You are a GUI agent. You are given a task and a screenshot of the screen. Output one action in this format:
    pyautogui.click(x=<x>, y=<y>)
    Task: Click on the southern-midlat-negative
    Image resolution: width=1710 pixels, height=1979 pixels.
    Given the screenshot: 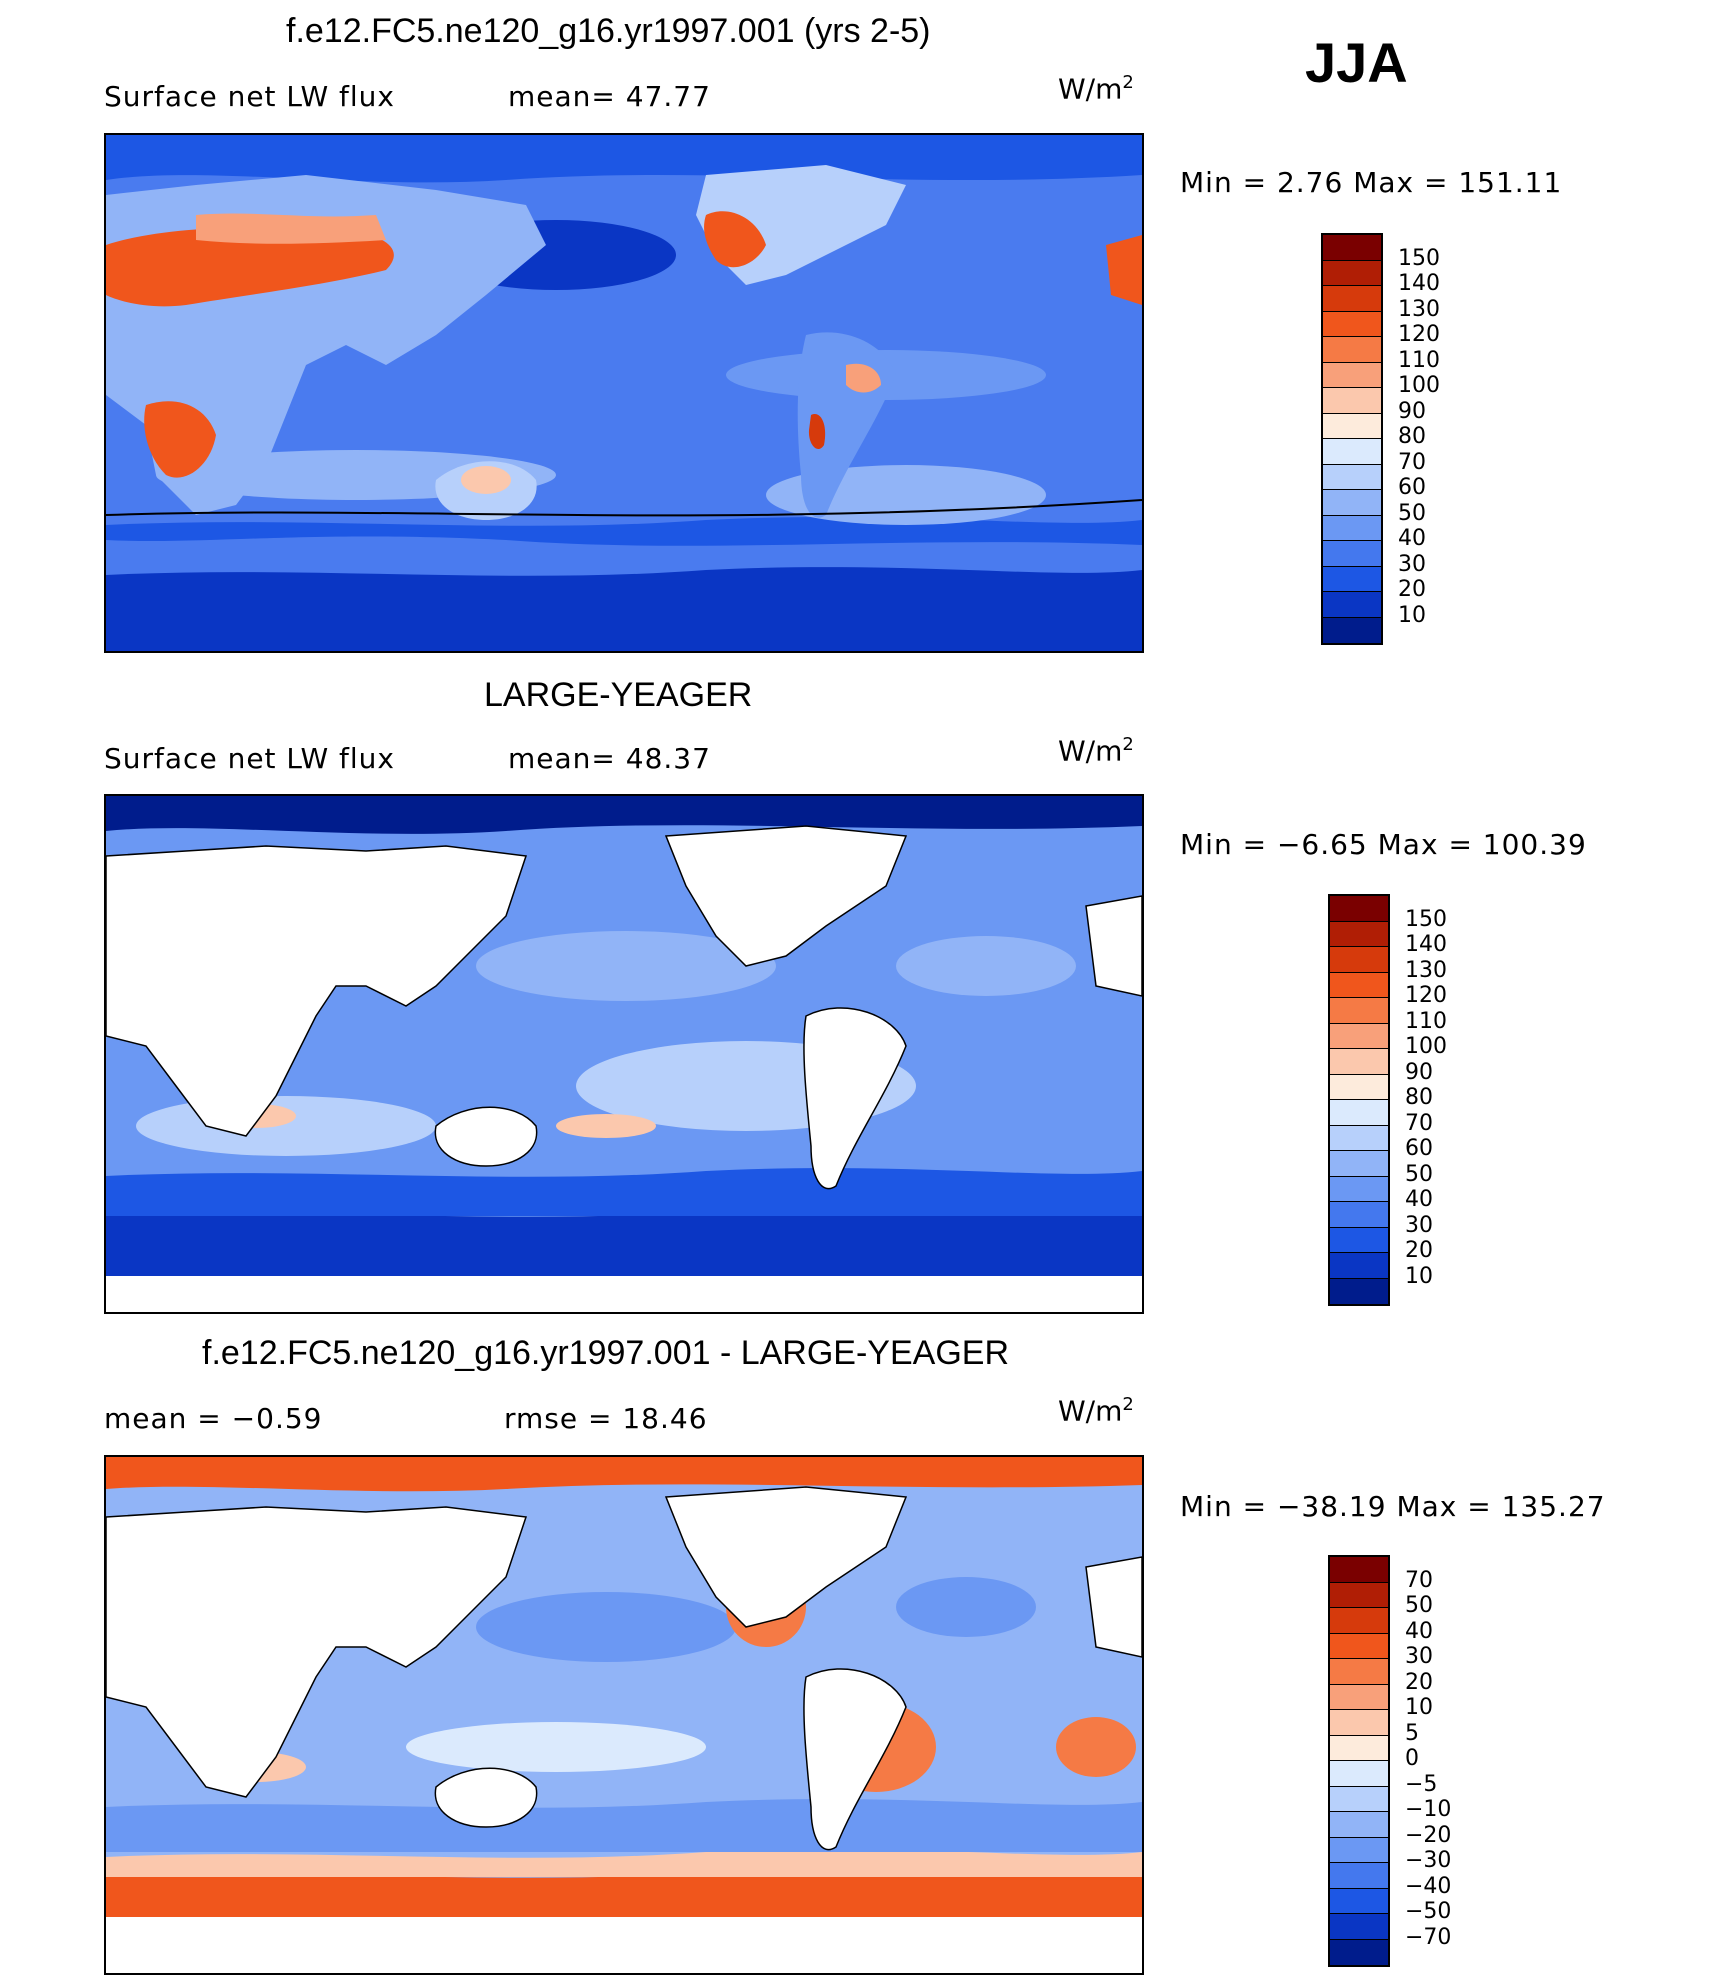 What is the action you would take?
    pyautogui.click(x=624, y=1825)
    